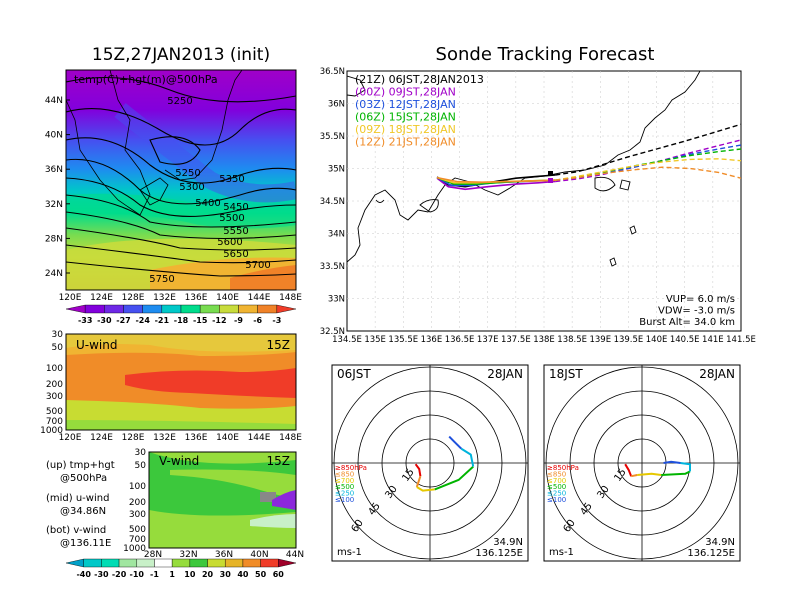  Describe the element at coordinates (54, 397) in the screenshot. I see `uwind-p-tick: 300` at that location.